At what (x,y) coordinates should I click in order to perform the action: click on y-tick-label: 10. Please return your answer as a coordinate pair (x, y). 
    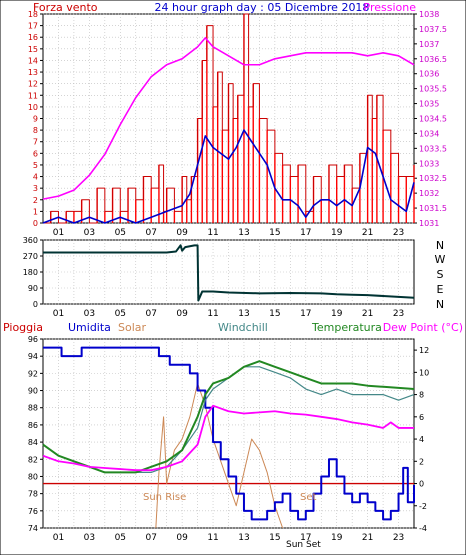
    Looking at the image, I should click on (33, 107).